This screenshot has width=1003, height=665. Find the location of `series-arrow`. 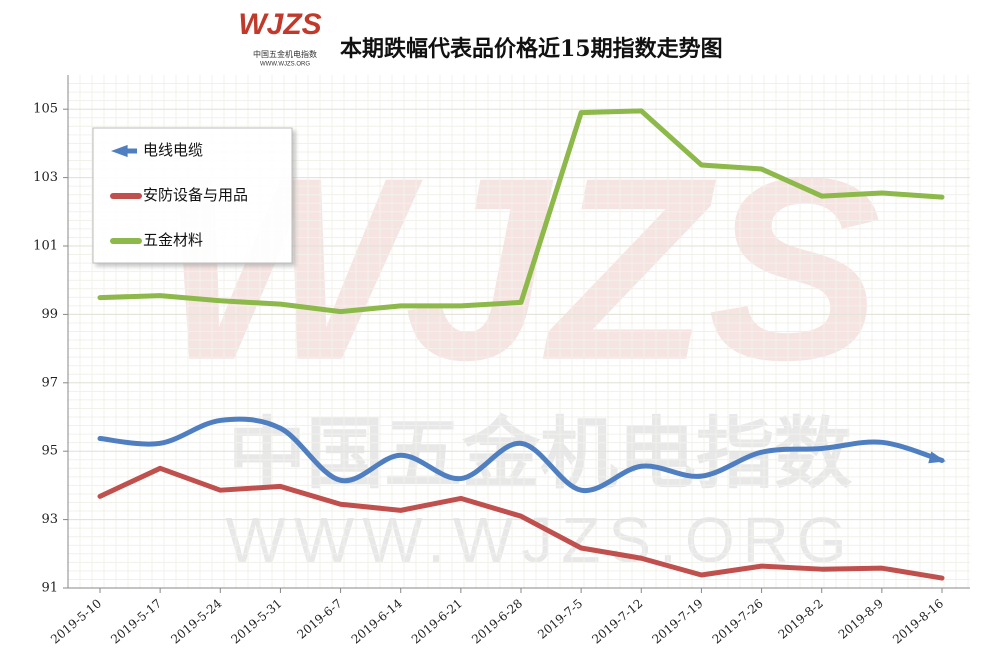

series-arrow is located at coordinates (937, 457).